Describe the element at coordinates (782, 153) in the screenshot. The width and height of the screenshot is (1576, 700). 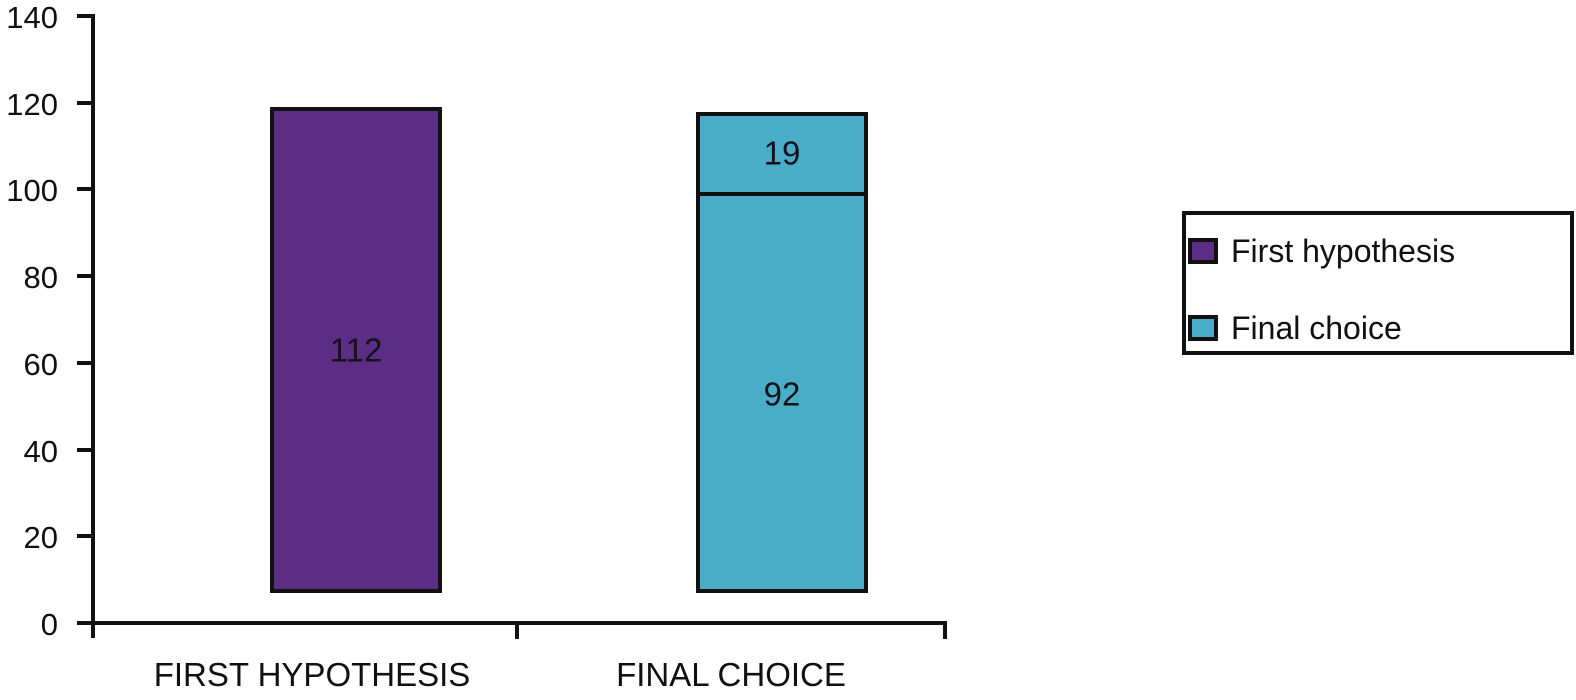
I see `bar-value-label: 19` at that location.